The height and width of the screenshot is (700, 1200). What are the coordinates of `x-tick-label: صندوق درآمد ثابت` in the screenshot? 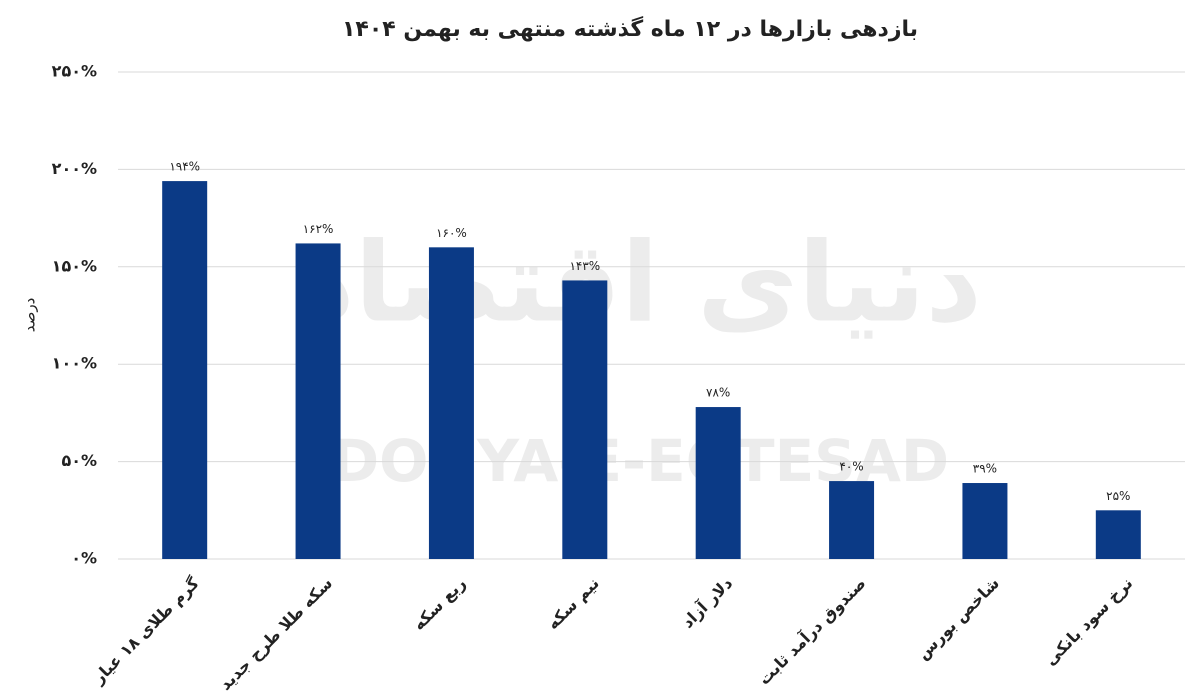 It's located at (812, 631).